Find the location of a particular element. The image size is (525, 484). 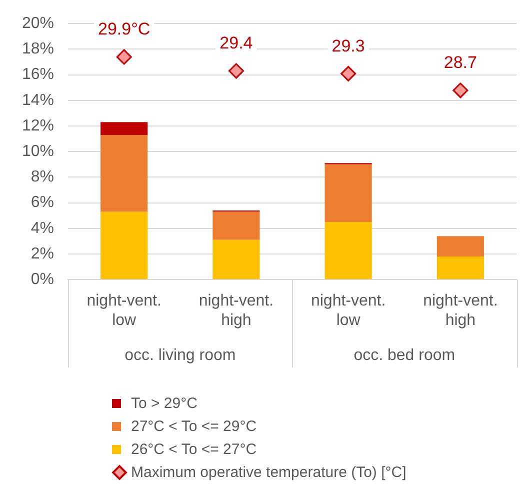

y-tick-label: 4% is located at coordinates (42, 228).